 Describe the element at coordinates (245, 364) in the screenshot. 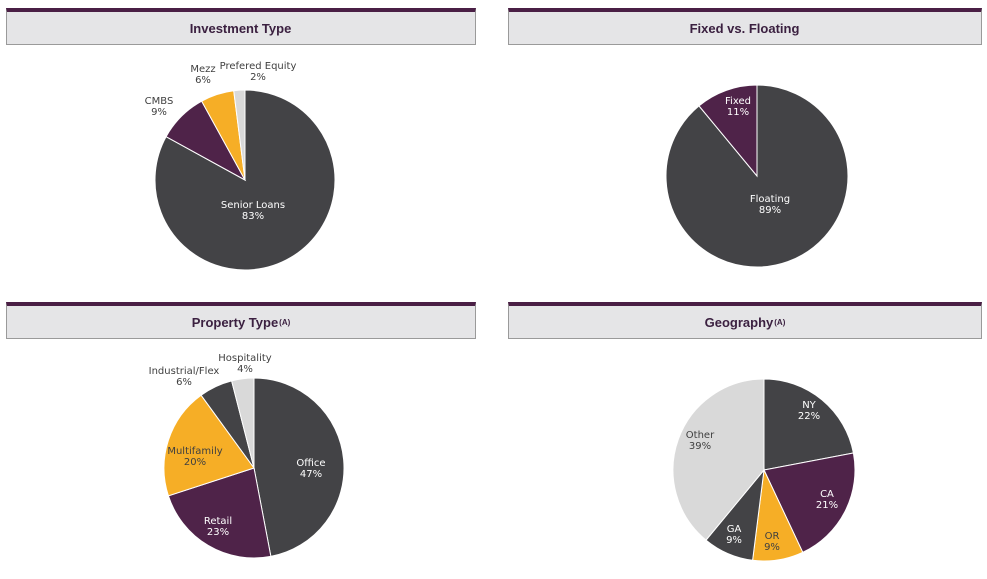

I see `property-type-label-hospitality: Hospitality 4%` at that location.